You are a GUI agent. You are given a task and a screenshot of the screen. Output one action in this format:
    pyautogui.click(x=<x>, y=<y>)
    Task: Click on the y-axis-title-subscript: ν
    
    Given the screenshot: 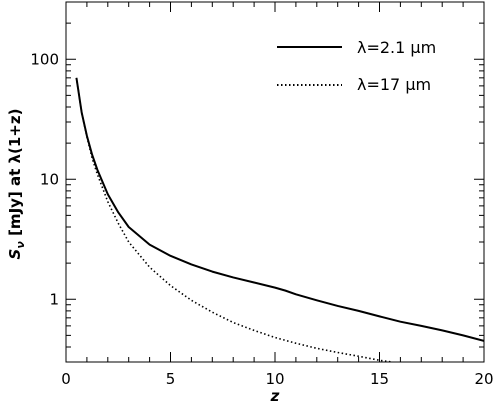 What is the action you would take?
    pyautogui.click(x=20, y=245)
    